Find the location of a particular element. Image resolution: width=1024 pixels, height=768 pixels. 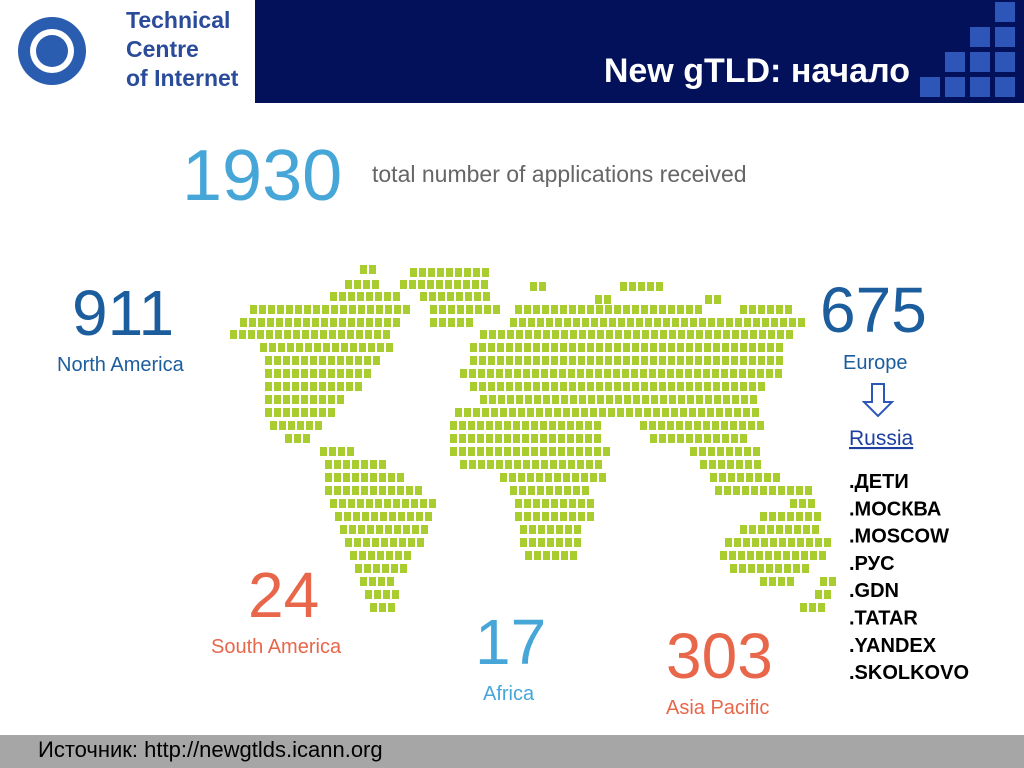

region-label: Europe is located at coordinates (875, 363).